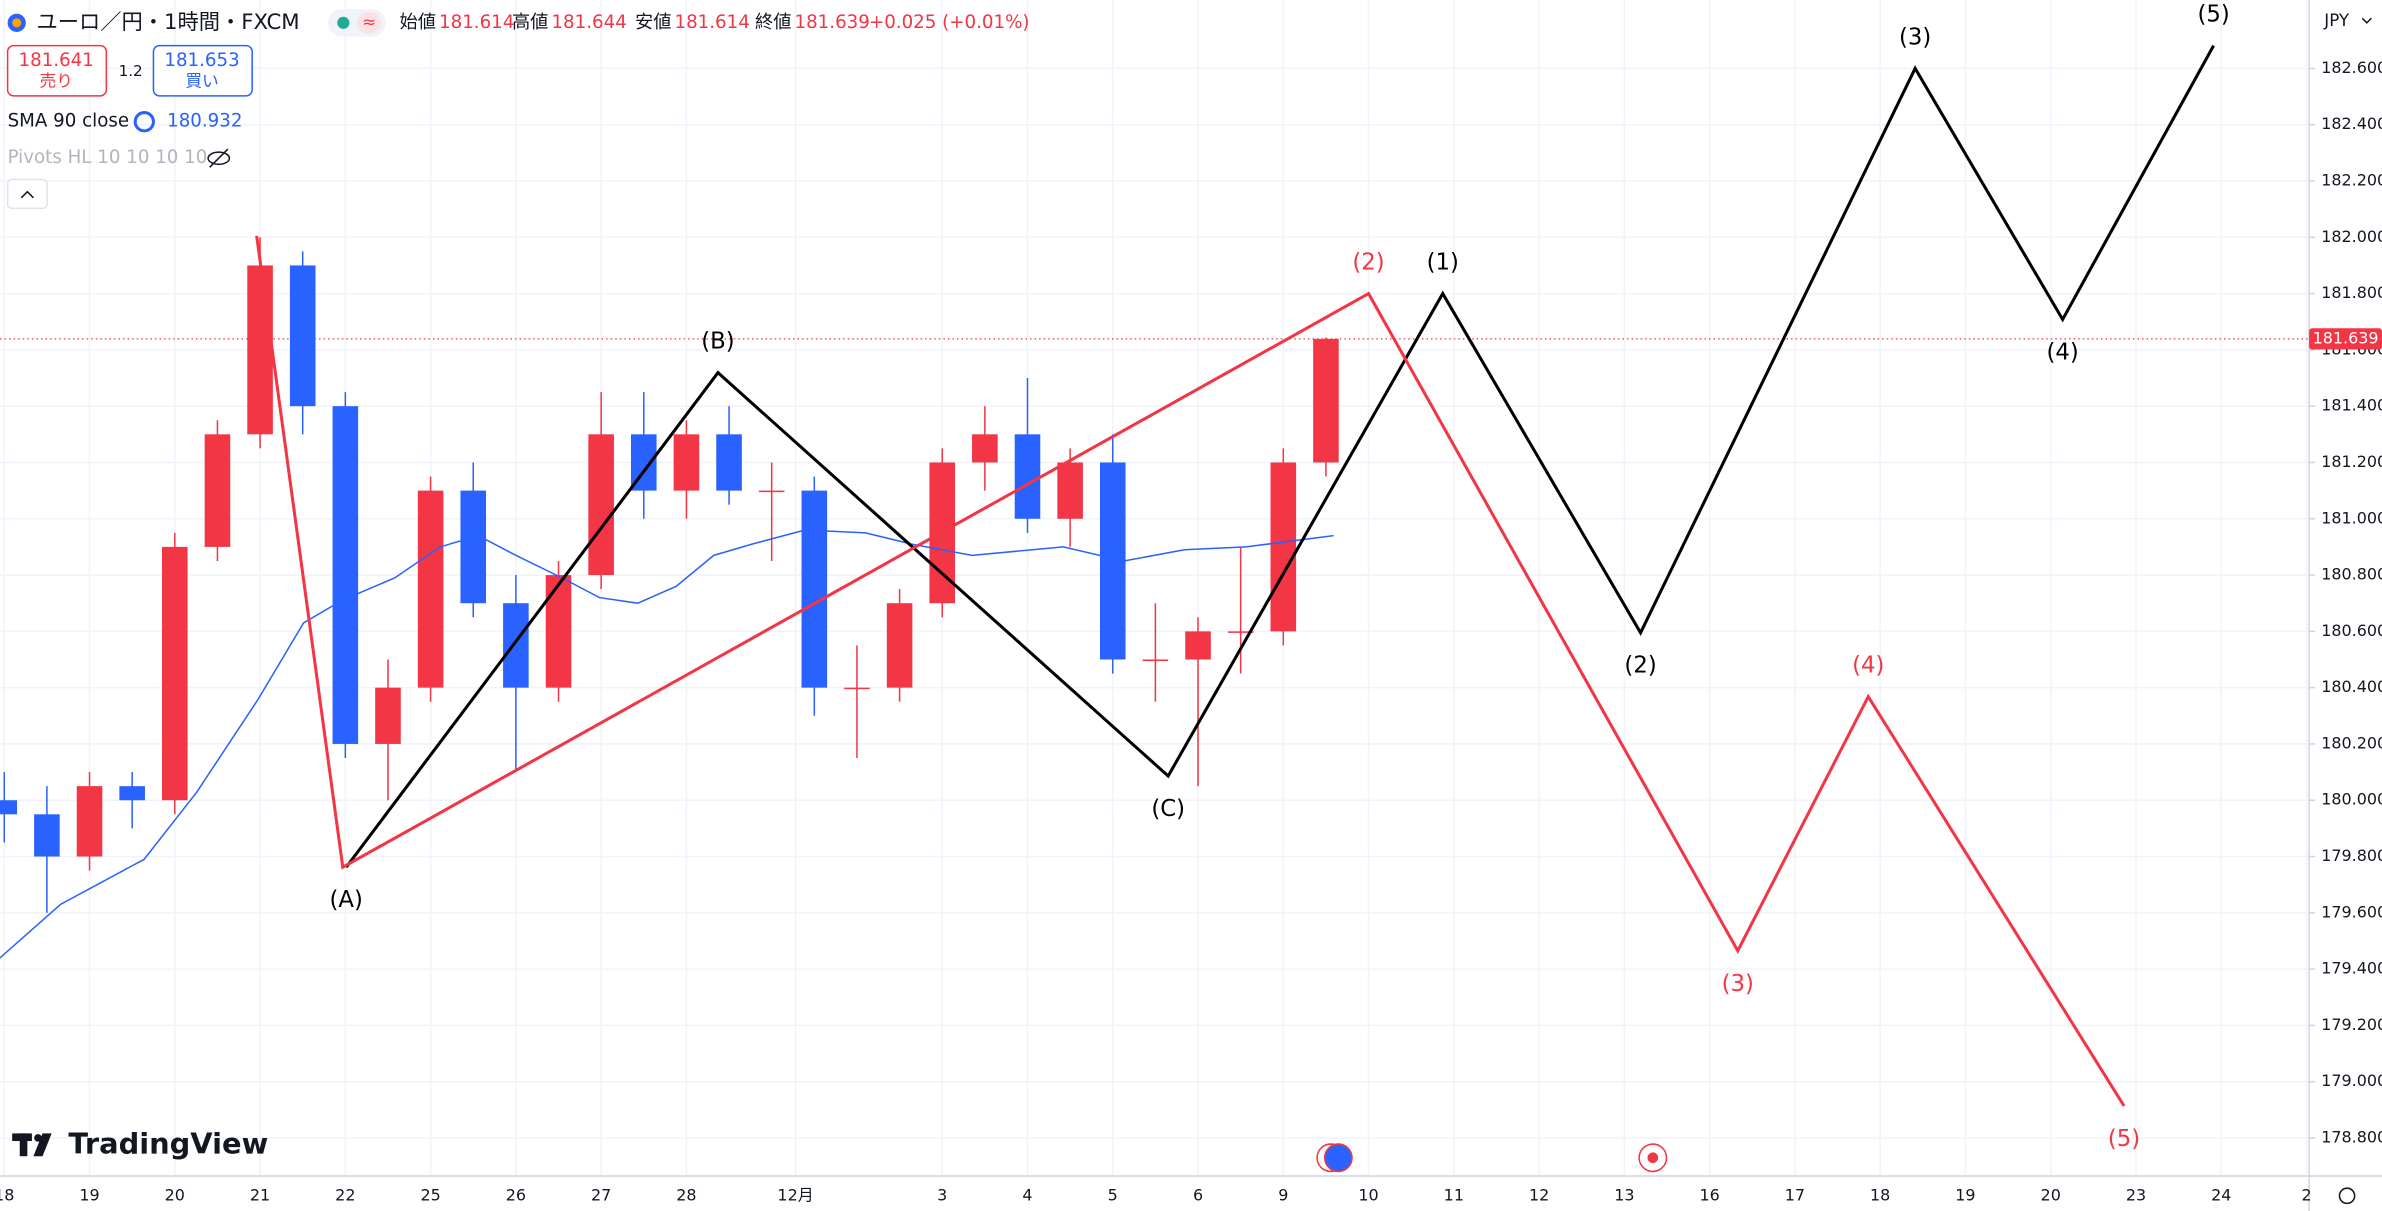  I want to click on symbol: ユーロ／円・1時間・FXCM, so click(167, 22).